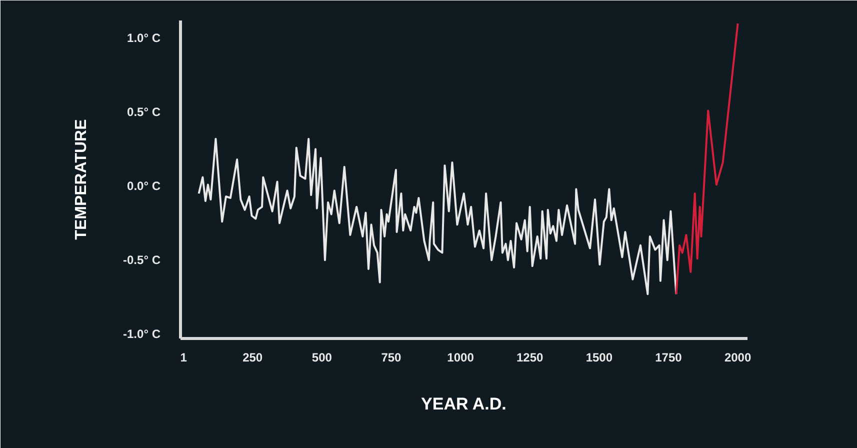  I want to click on y-tick-label: -0.5° C, so click(142, 260).